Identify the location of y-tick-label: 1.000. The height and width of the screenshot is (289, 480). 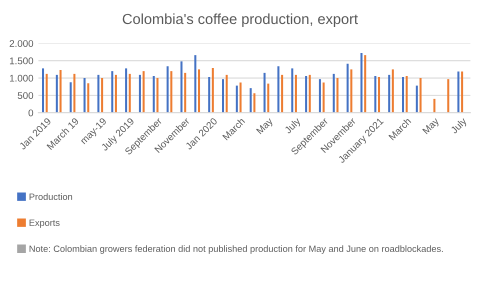
(22, 78).